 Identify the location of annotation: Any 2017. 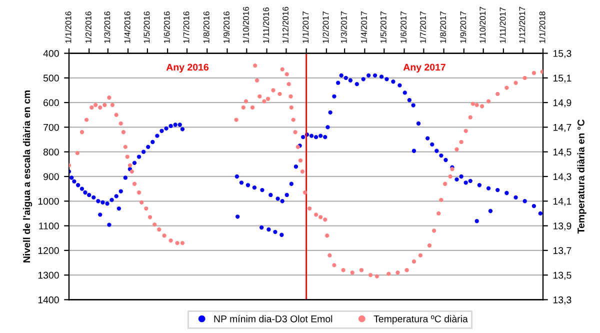
(424, 68).